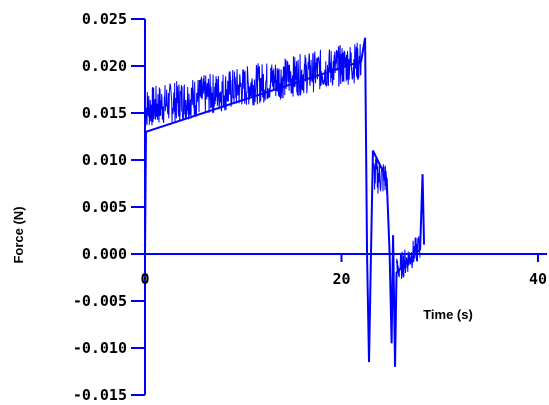 This screenshot has width=549, height=405. I want to click on y-axis-title: Force (N), so click(18, 234).